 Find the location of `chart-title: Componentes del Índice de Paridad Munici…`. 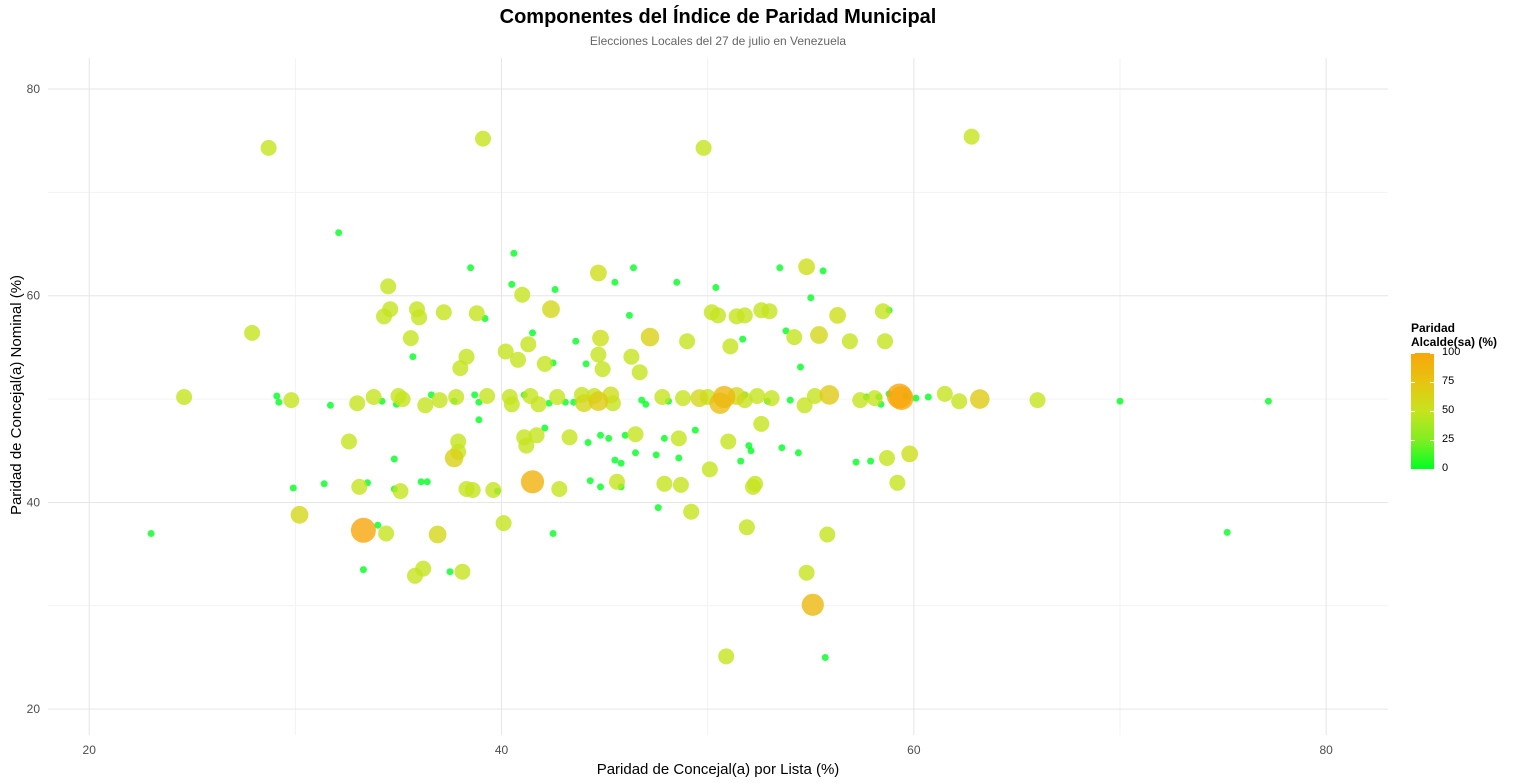

chart-title: Componentes del Índice de Paridad Munici… is located at coordinates (718, 17).